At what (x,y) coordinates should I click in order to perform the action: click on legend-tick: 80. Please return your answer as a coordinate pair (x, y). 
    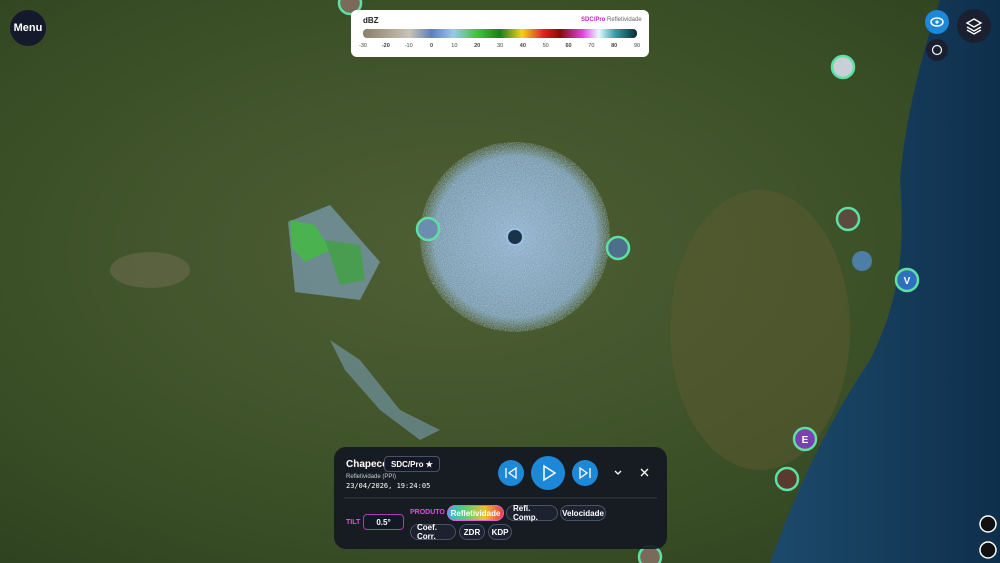
    Looking at the image, I should click on (614, 46).